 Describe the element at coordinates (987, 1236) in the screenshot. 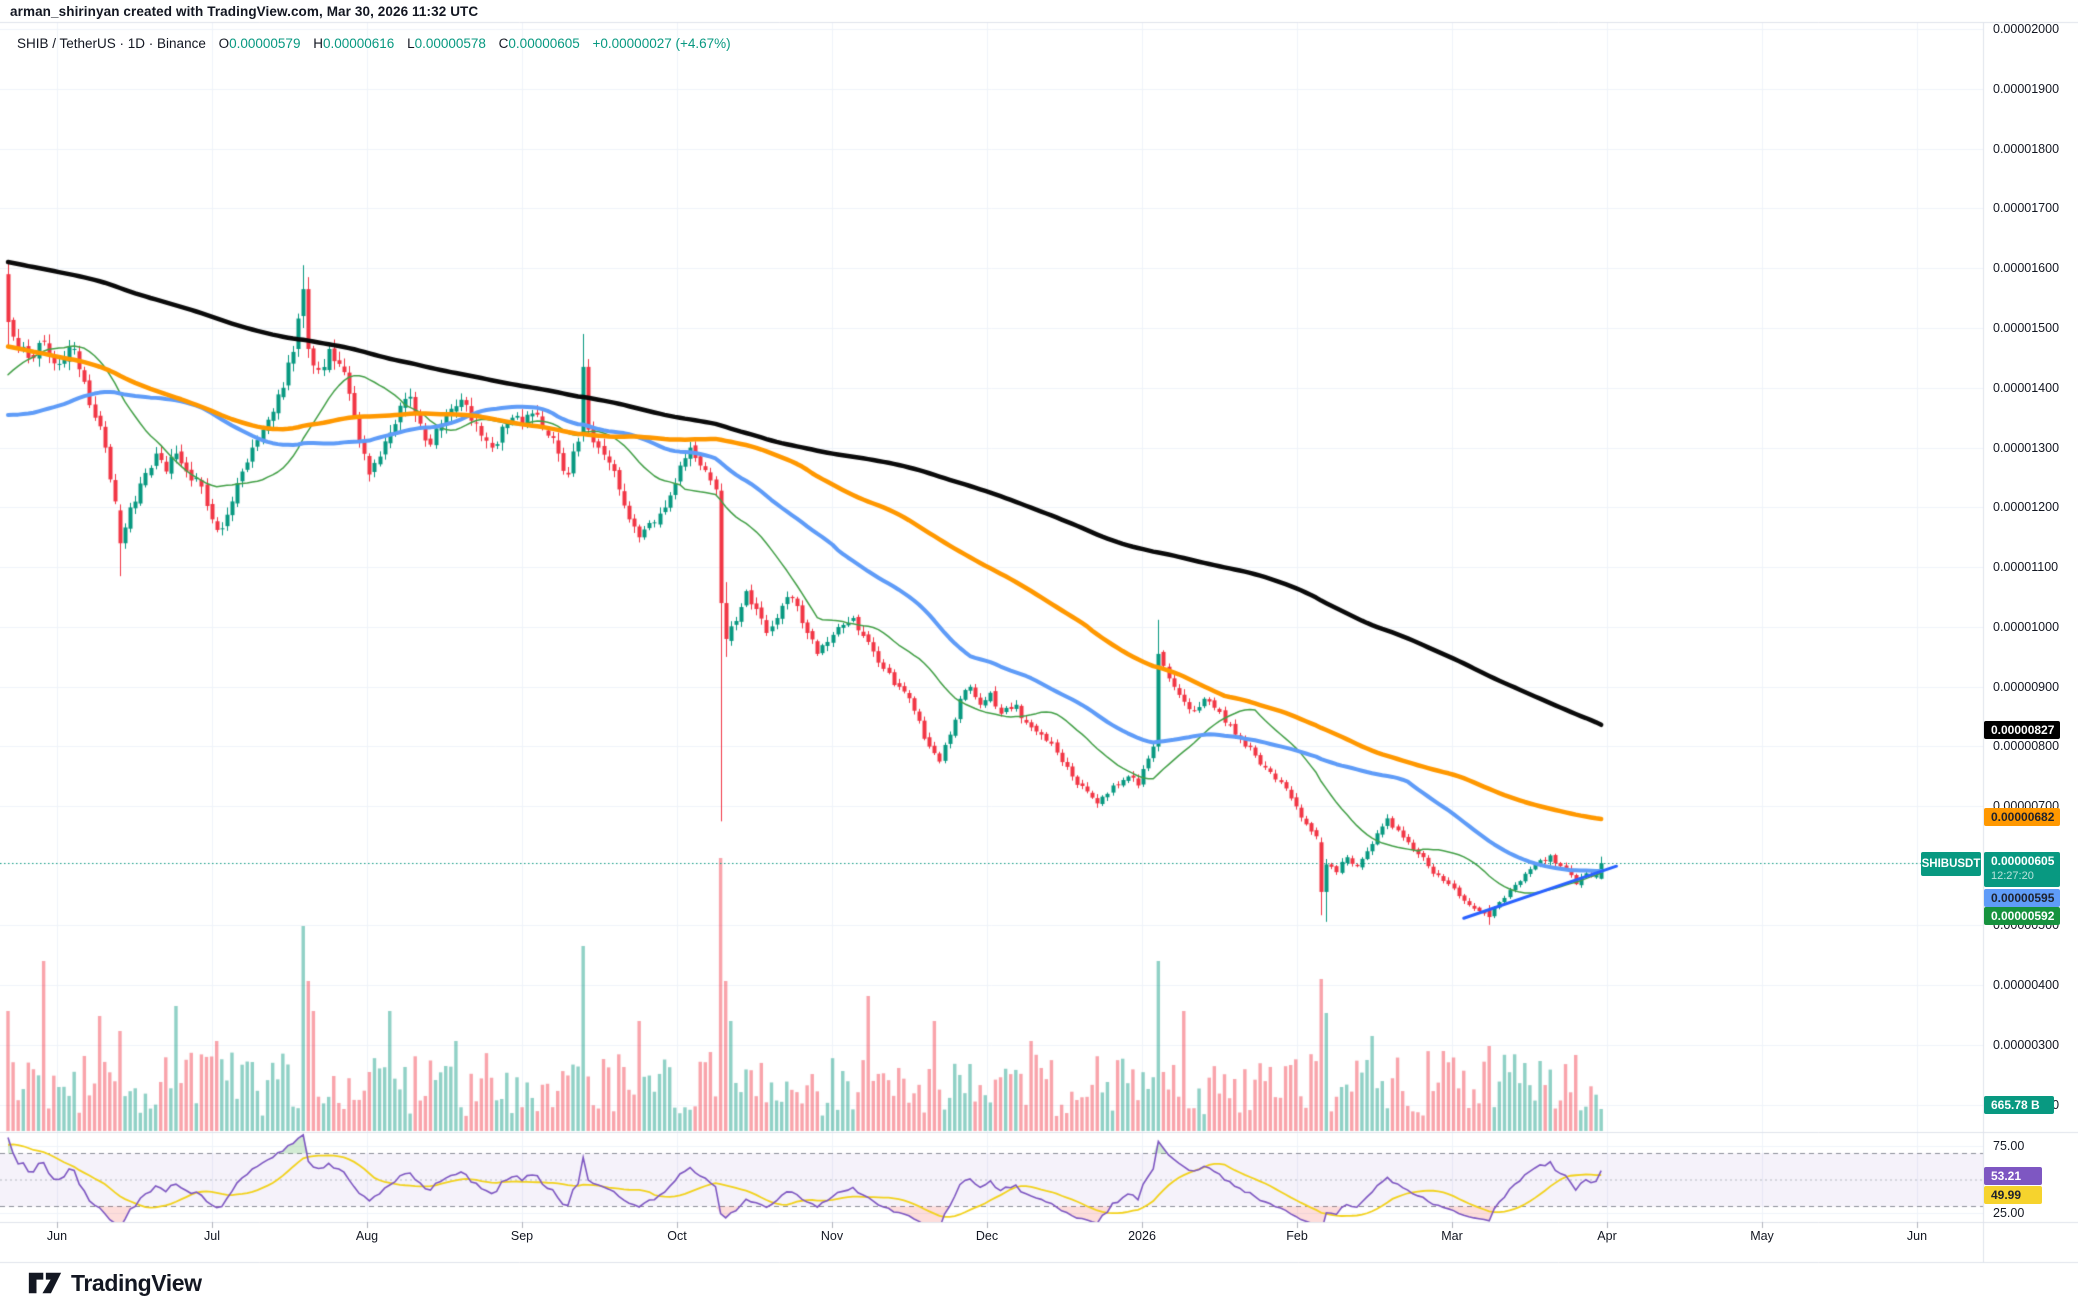

I see `time-tick-label: Dec` at that location.